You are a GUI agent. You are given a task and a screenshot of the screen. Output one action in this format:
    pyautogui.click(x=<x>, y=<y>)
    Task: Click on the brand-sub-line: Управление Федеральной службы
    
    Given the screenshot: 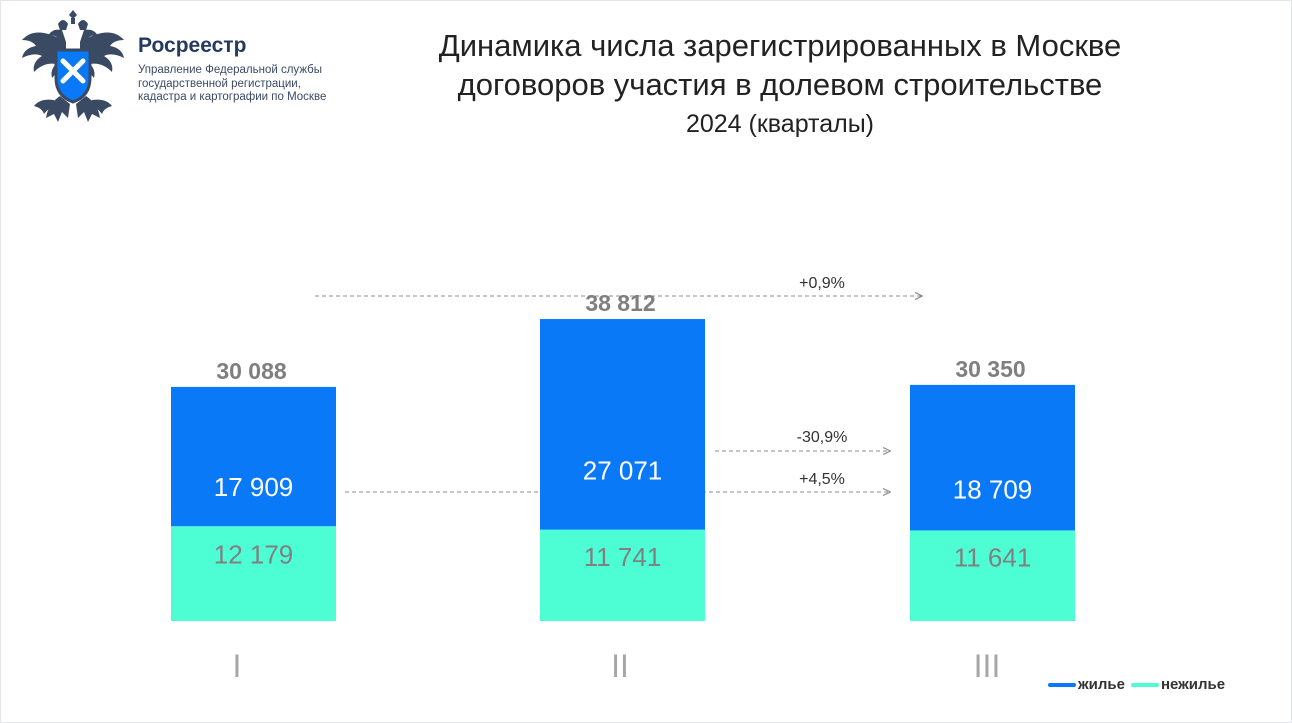 What is the action you would take?
    pyautogui.click(x=230, y=70)
    